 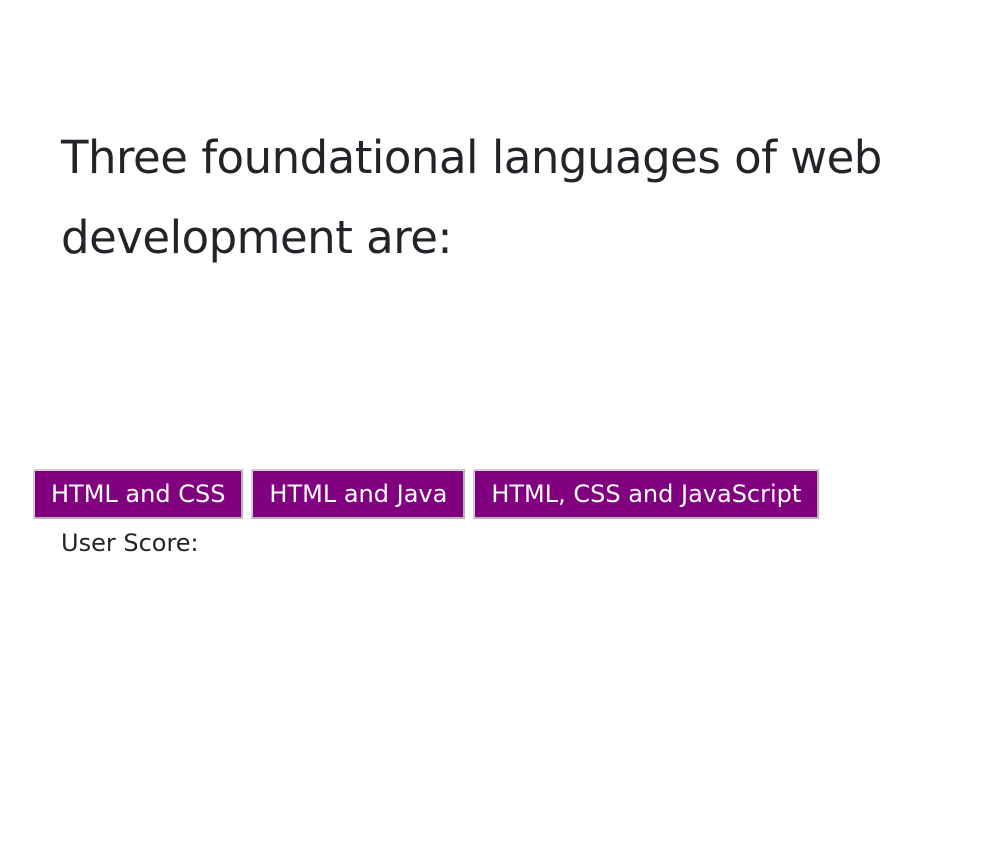 What do you see at coordinates (646, 494) in the screenshot?
I see `answer-button-html-css-javascript: HTML, CSS and JavaScript` at bounding box center [646, 494].